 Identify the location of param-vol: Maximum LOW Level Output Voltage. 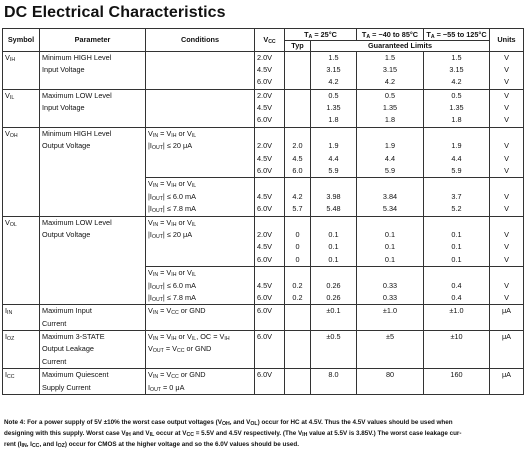
(92, 260).